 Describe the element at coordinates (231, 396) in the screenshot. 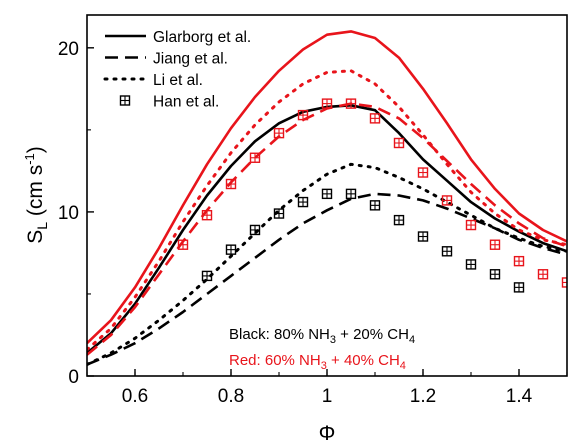

I see `x-tick-label: 0.8` at that location.